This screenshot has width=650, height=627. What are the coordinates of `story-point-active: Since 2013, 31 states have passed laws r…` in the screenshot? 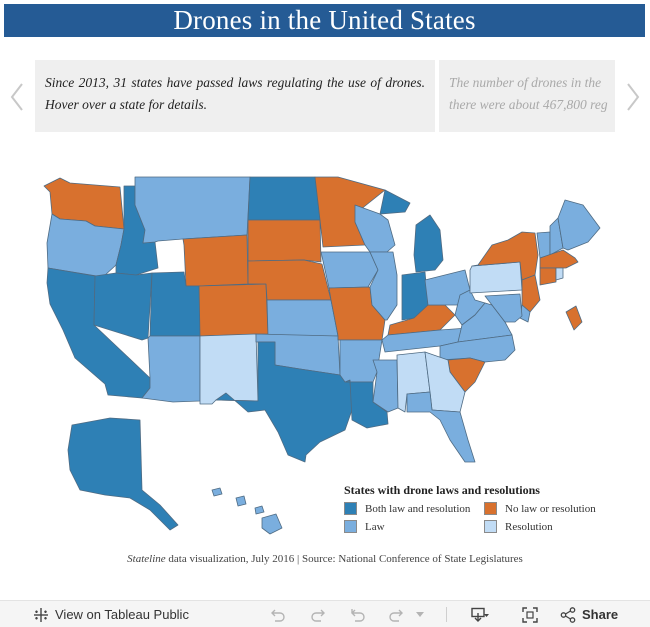 It's located at (235, 96).